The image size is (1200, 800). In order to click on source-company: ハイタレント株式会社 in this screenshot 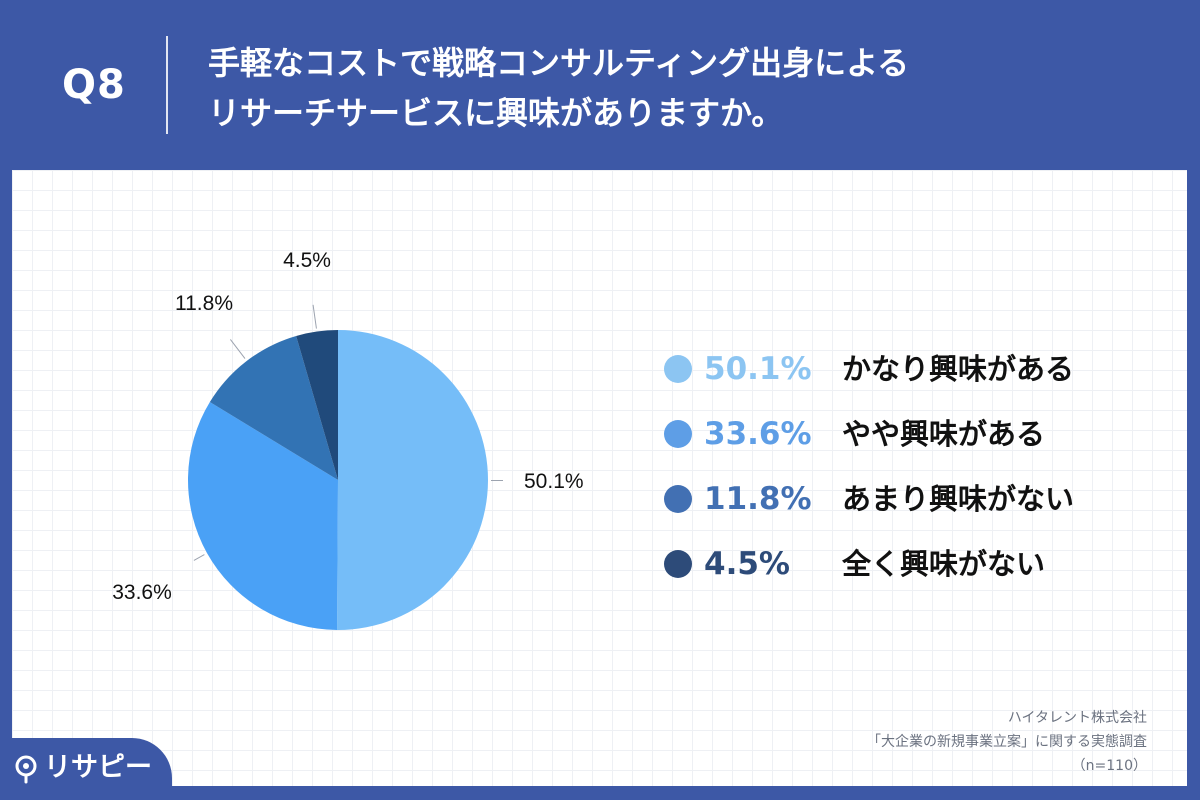, I will do `click(1077, 718)`.